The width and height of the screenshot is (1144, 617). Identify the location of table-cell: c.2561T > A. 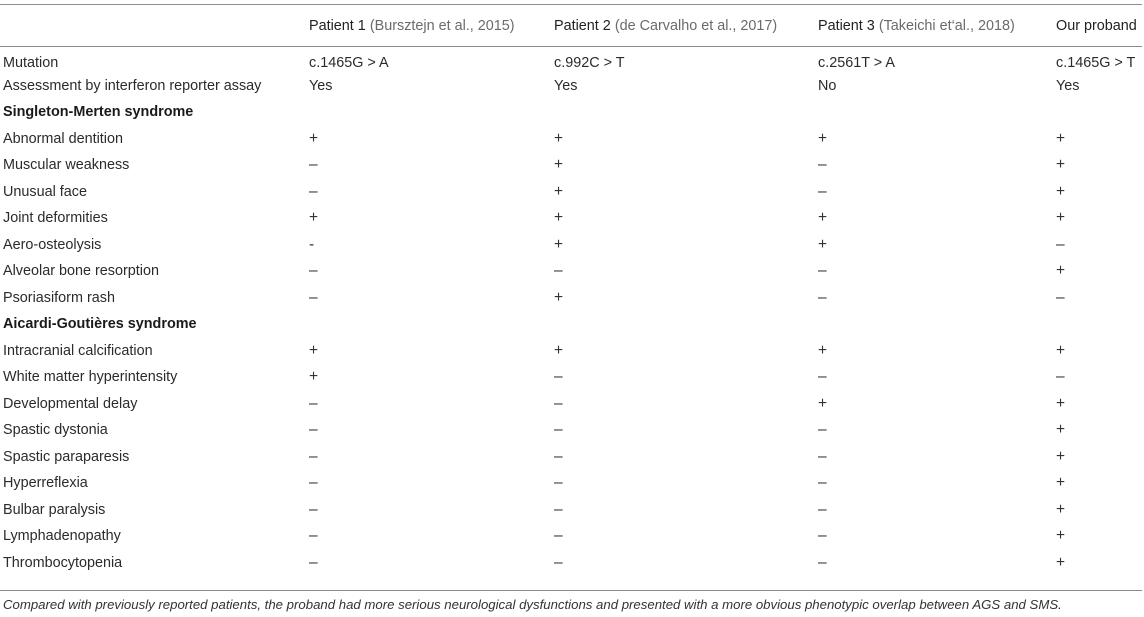
(856, 63).